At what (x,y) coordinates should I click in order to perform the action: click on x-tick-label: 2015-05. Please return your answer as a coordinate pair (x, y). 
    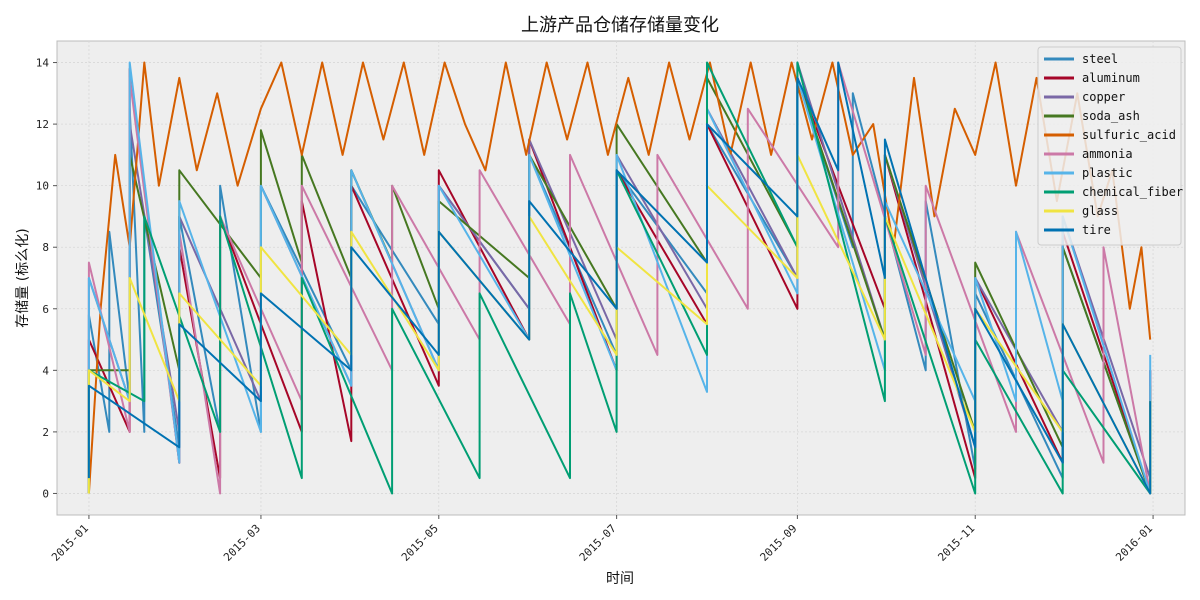
    Looking at the image, I should click on (420, 543).